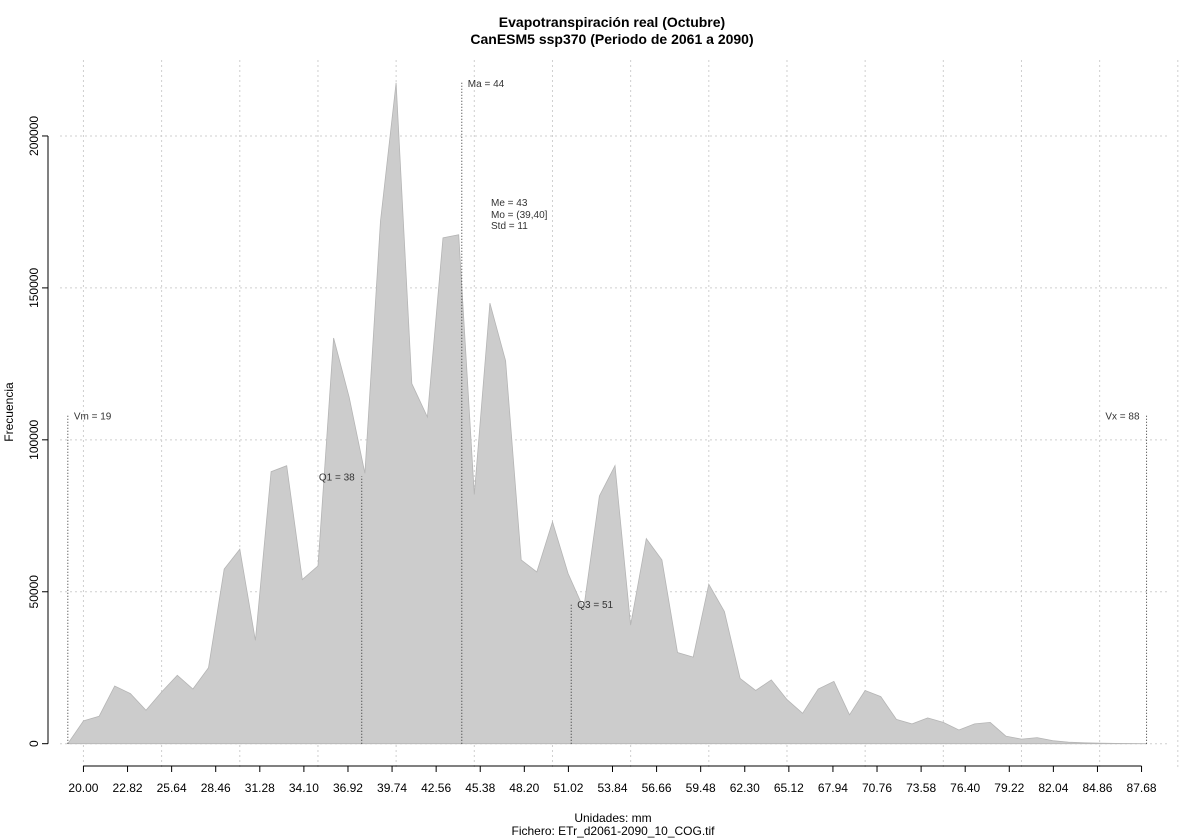 The image size is (1200, 840). Describe the element at coordinates (34, 592) in the screenshot. I see `y-tick-label: 50000` at that location.